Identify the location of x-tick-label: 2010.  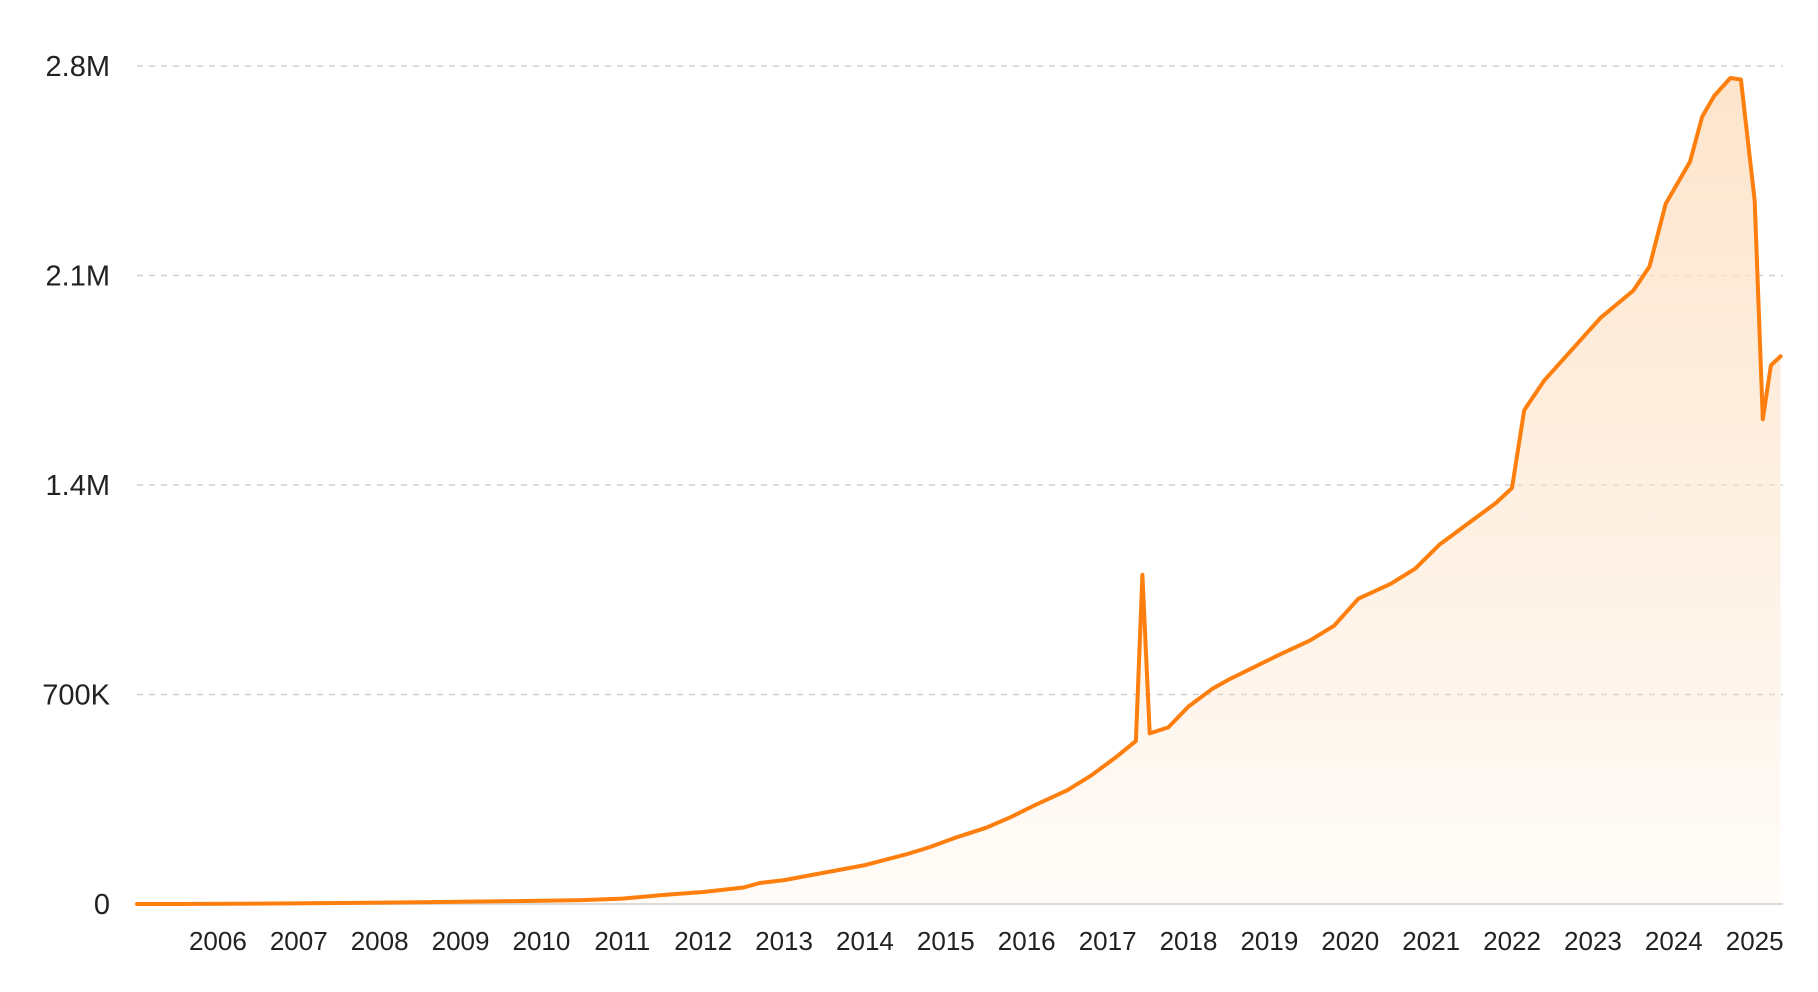
(542, 941).